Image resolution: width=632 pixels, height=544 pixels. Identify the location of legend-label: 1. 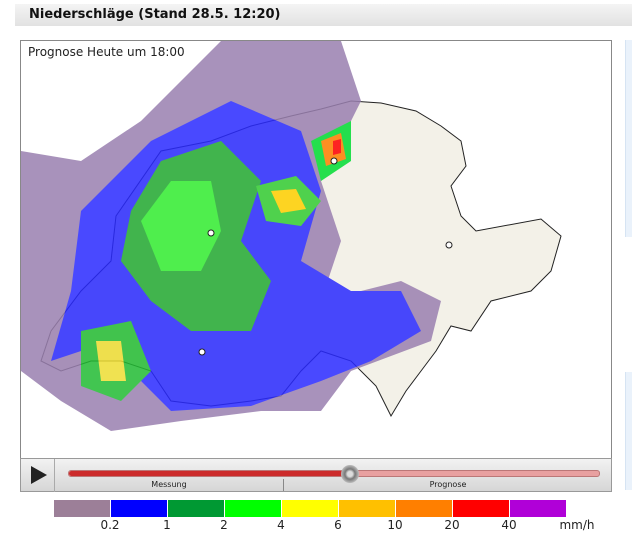
(167, 525).